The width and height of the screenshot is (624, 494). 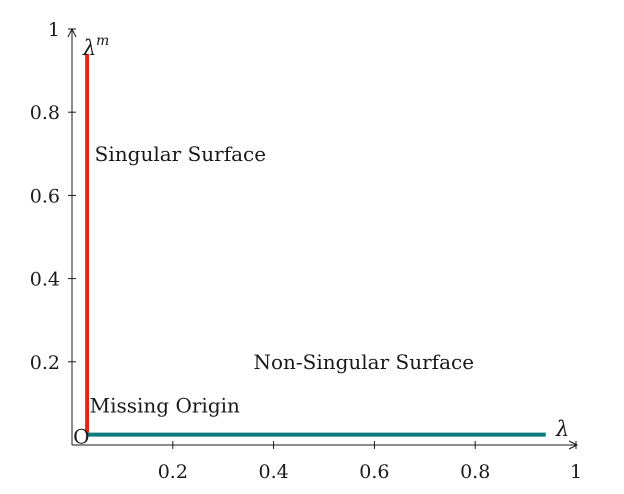 What do you see at coordinates (363, 362) in the screenshot?
I see `non-singular-surface-label: Non-Singular Surface` at bounding box center [363, 362].